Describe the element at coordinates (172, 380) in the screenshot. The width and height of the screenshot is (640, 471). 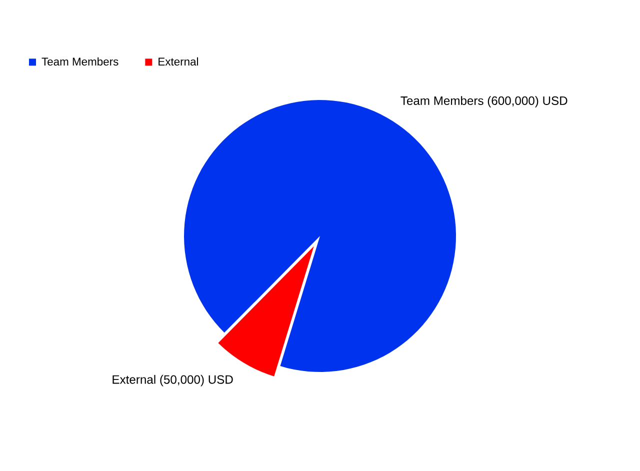
I see `data-label: External (50,000) USD` at that location.